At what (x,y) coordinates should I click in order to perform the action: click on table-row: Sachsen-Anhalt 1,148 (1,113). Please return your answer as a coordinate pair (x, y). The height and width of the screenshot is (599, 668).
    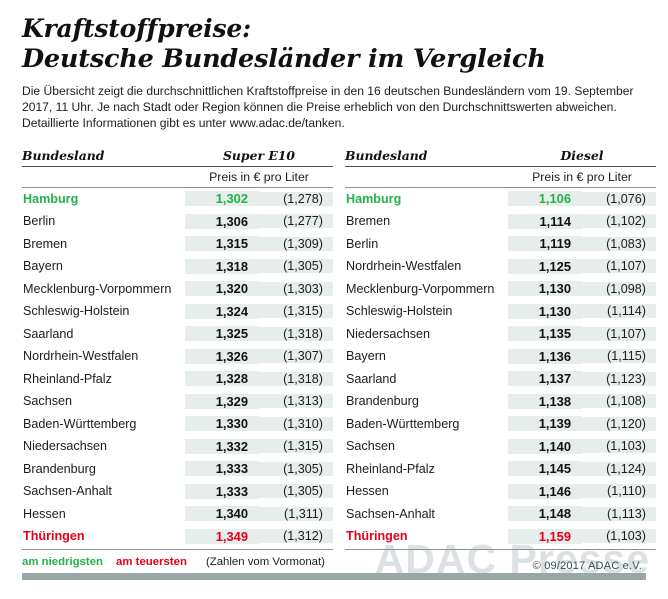
    Looking at the image, I should click on (500, 514).